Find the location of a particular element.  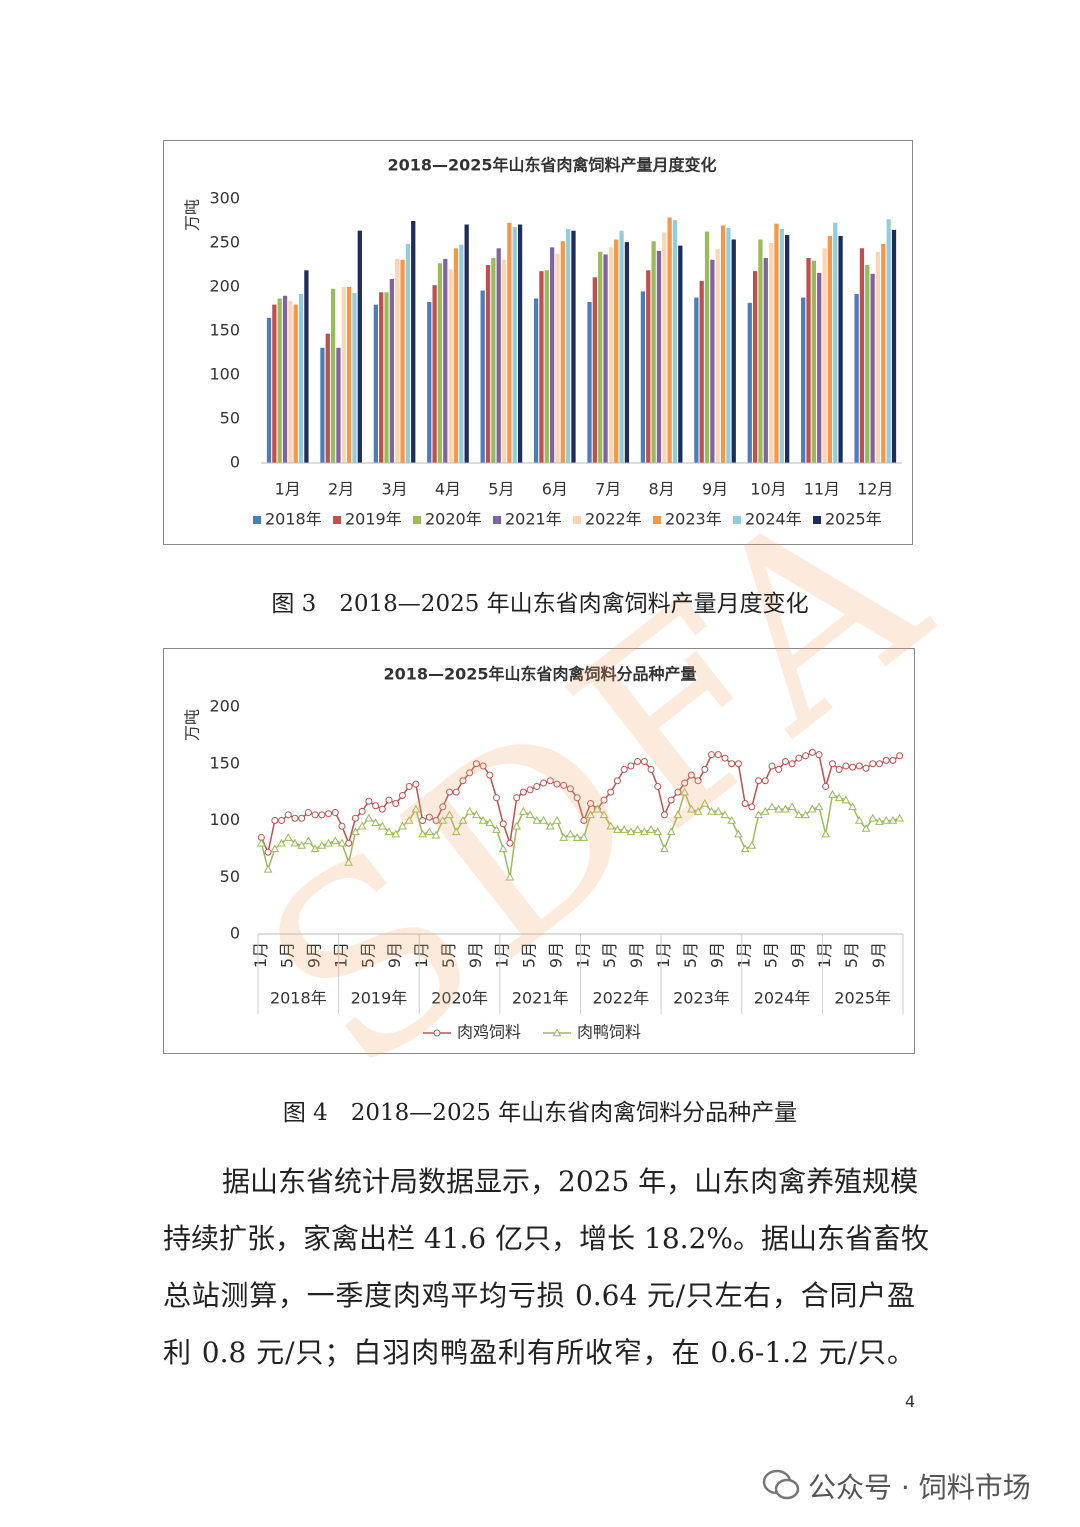

legend-label: 2024年 is located at coordinates (773, 519).